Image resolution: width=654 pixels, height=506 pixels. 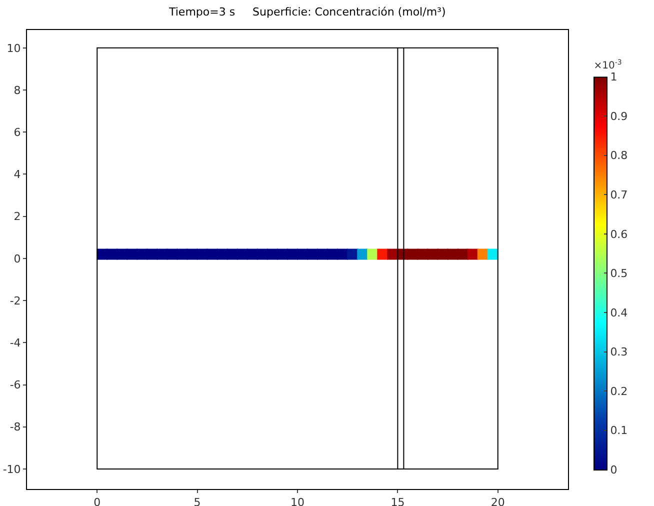 I want to click on y-tick-label: 6, so click(x=17, y=132).